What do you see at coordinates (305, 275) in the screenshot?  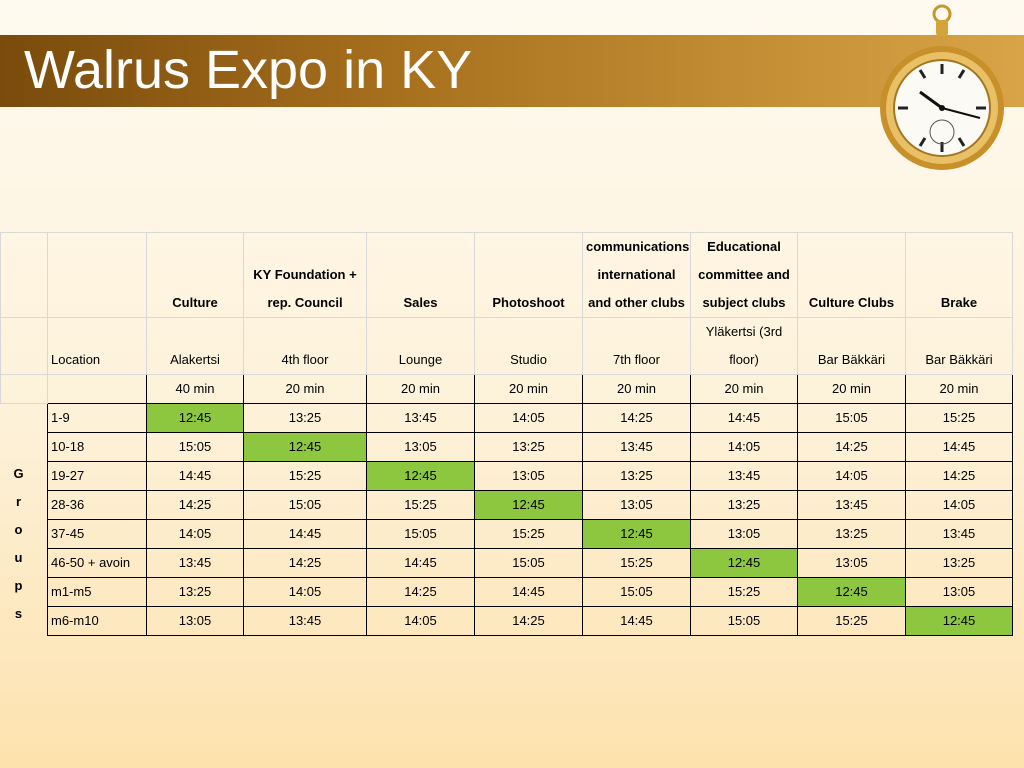 I see `column-header: KY Foundation + rep. Council` at bounding box center [305, 275].